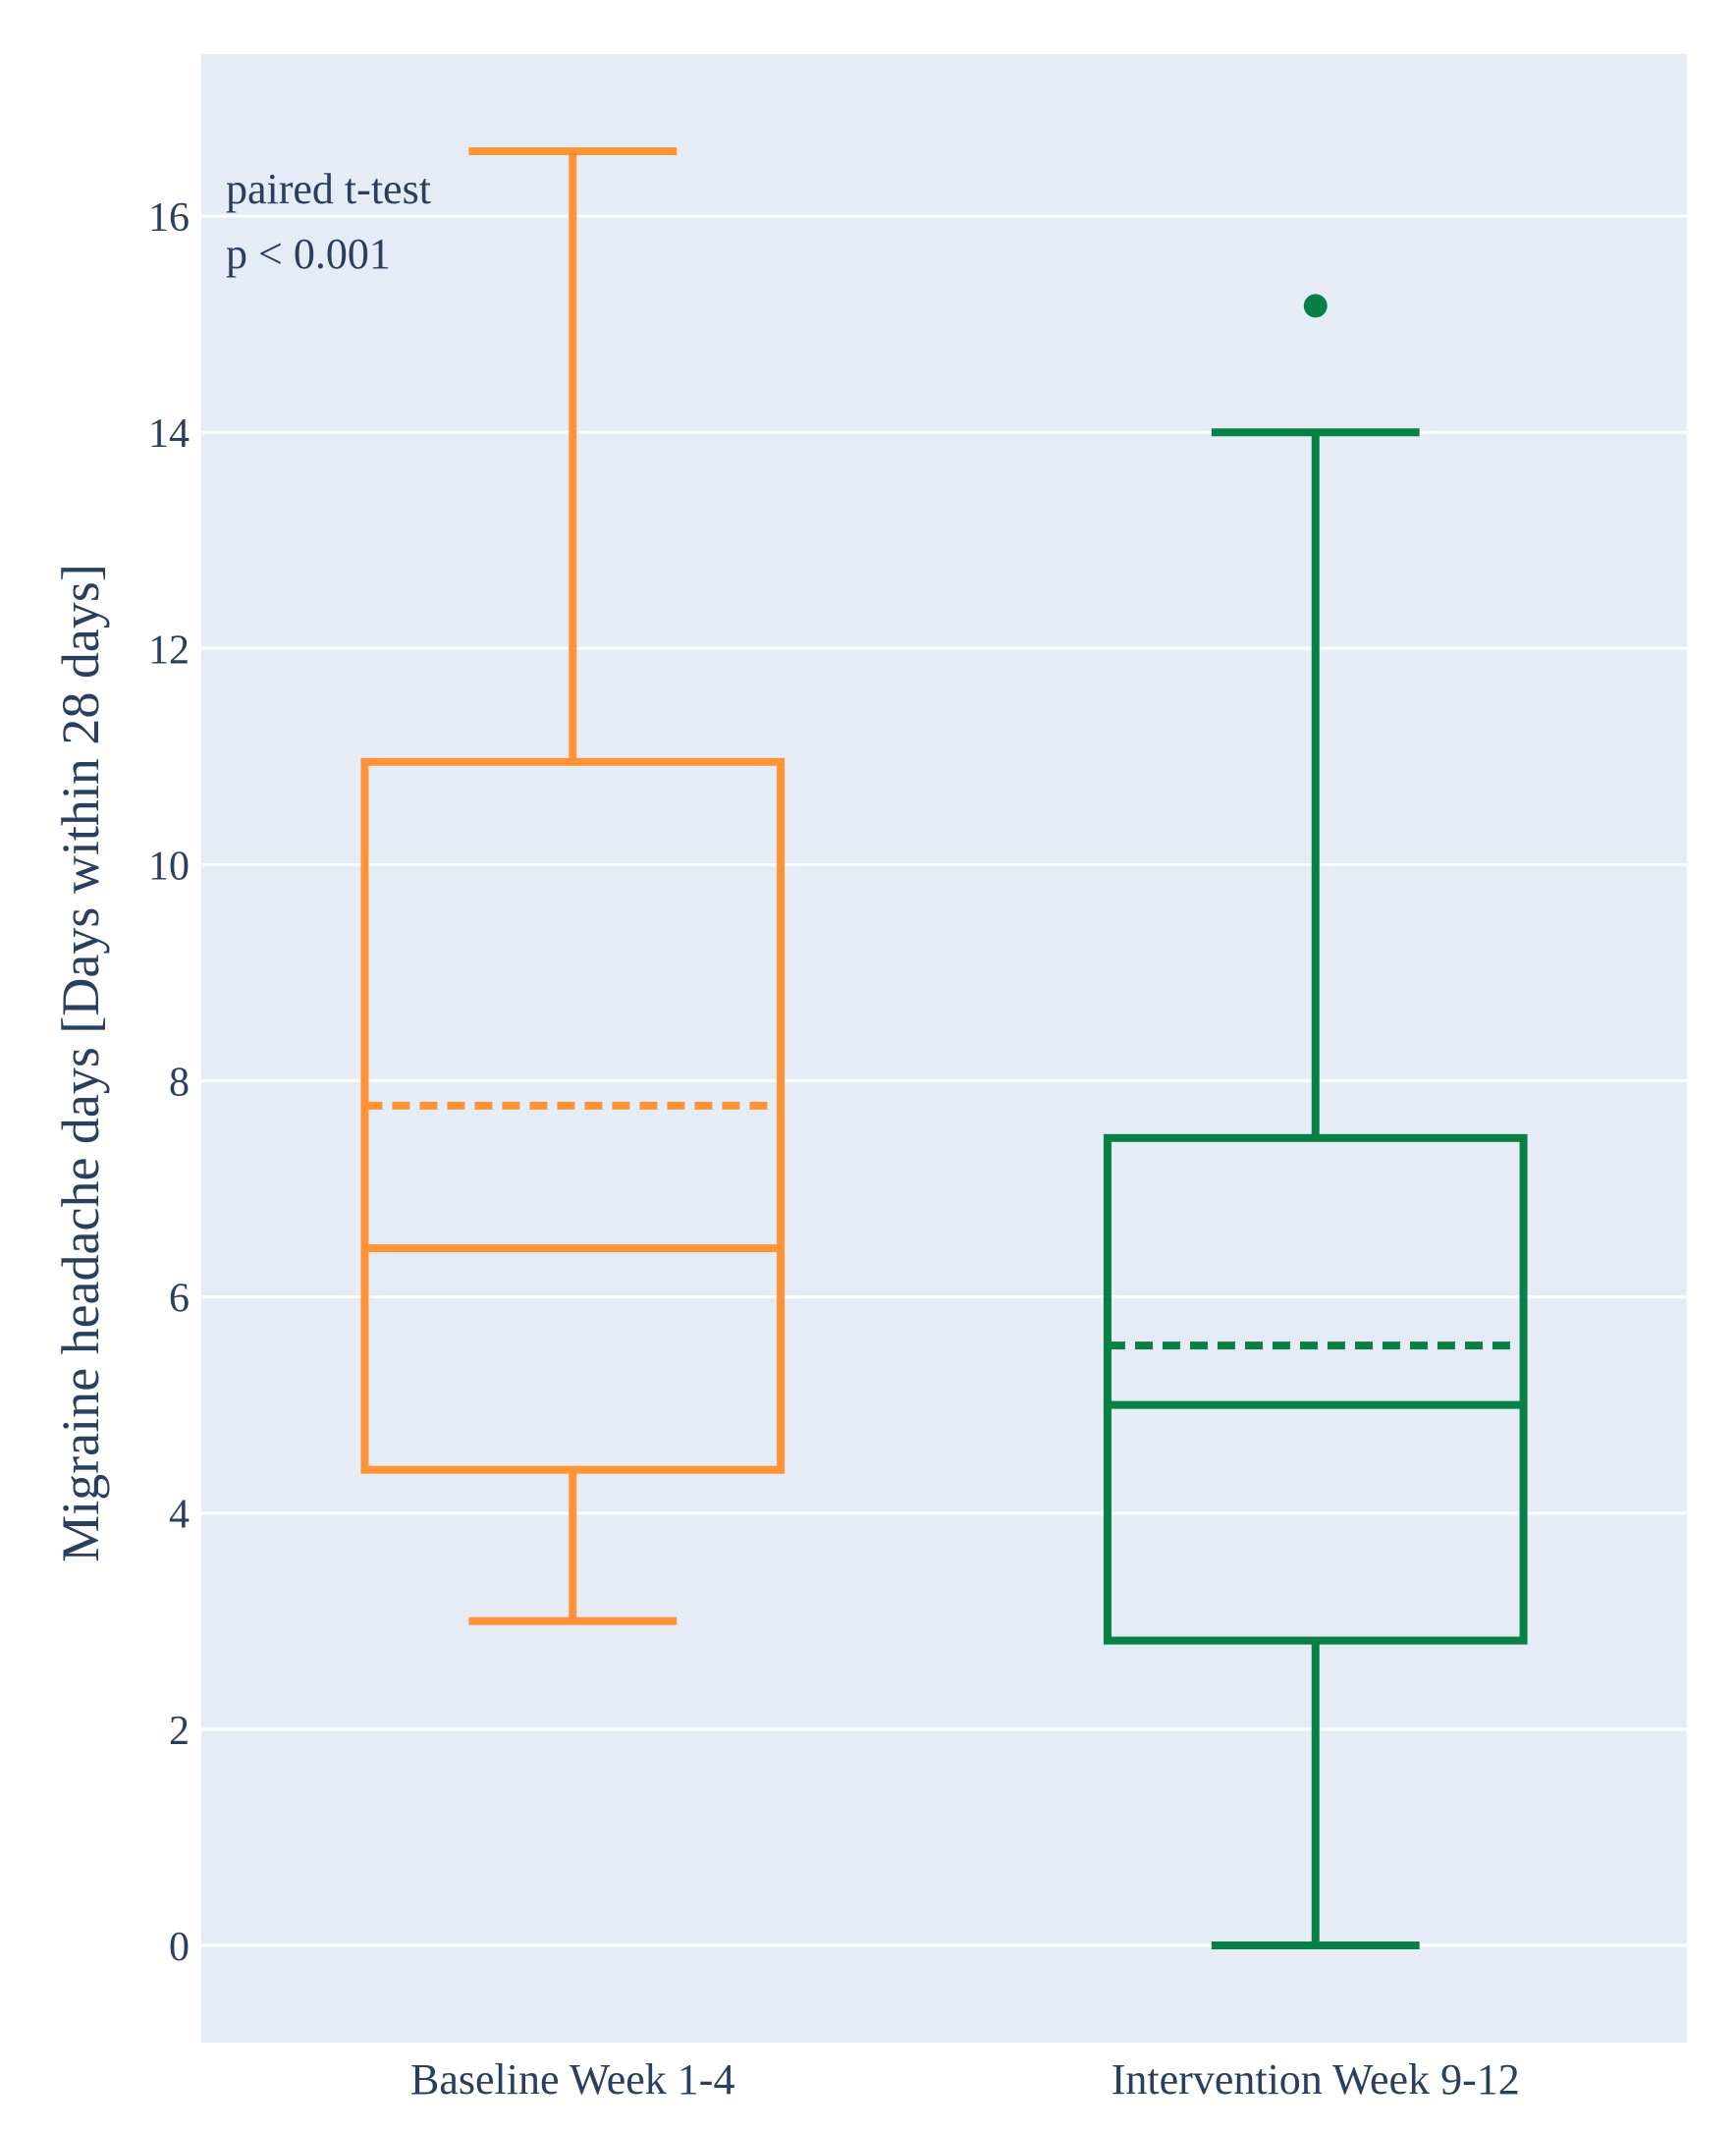 The height and width of the screenshot is (2132, 1736). What do you see at coordinates (1316, 2079) in the screenshot?
I see `x-category-label-1: Intervention Week 9-12` at bounding box center [1316, 2079].